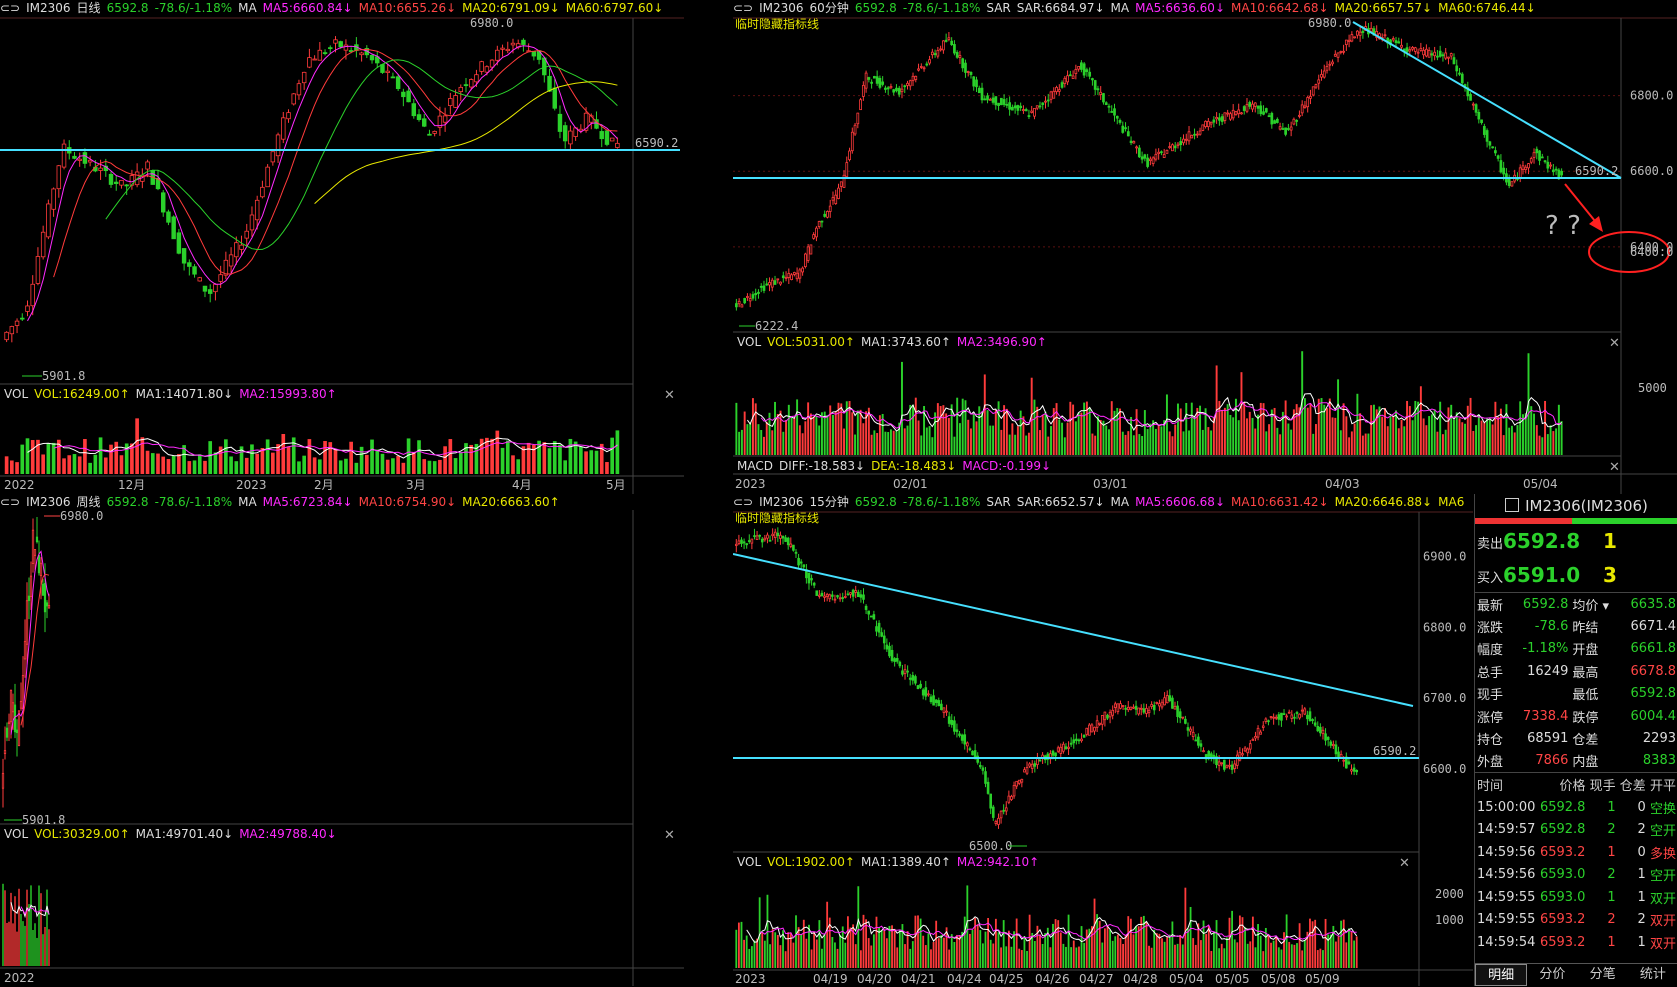 The width and height of the screenshot is (1677, 987). I want to click on period-select: 周线, so click(88, 502).